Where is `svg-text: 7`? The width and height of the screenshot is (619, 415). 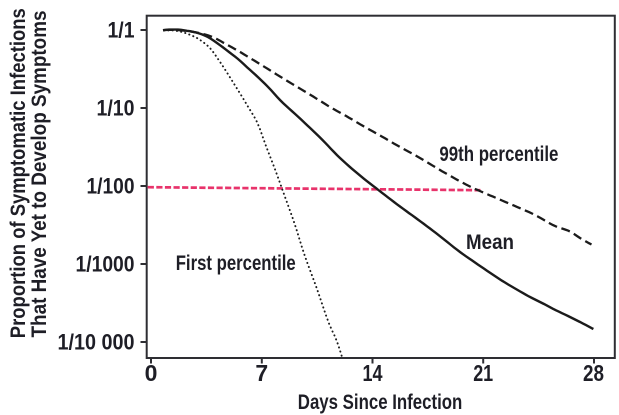
svg-text: 7 is located at coordinates (261, 373).